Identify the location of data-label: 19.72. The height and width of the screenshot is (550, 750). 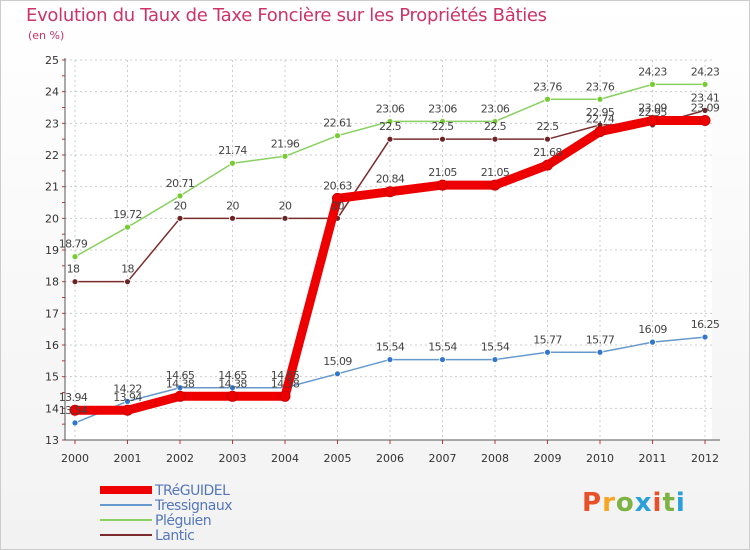
(127, 214).